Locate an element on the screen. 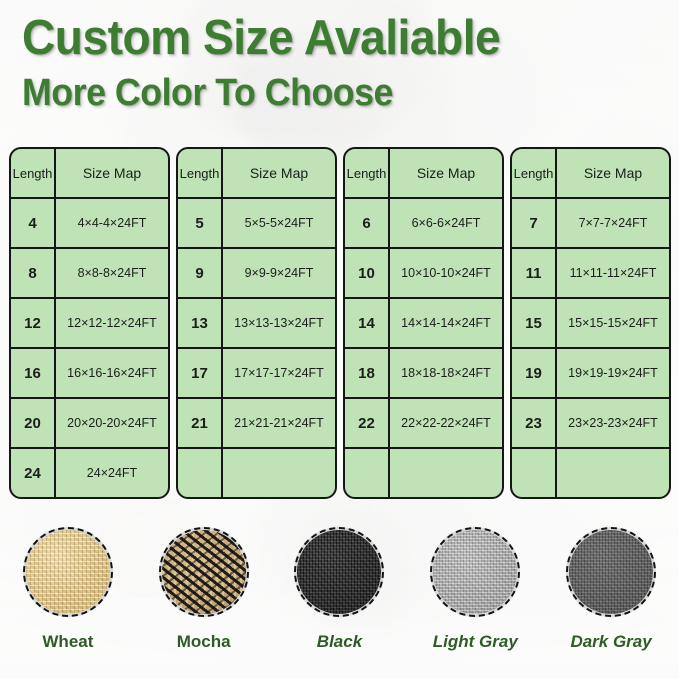 This screenshot has width=679, height=679. table-row: 16 16×16-16×24FT is located at coordinates (89, 374).